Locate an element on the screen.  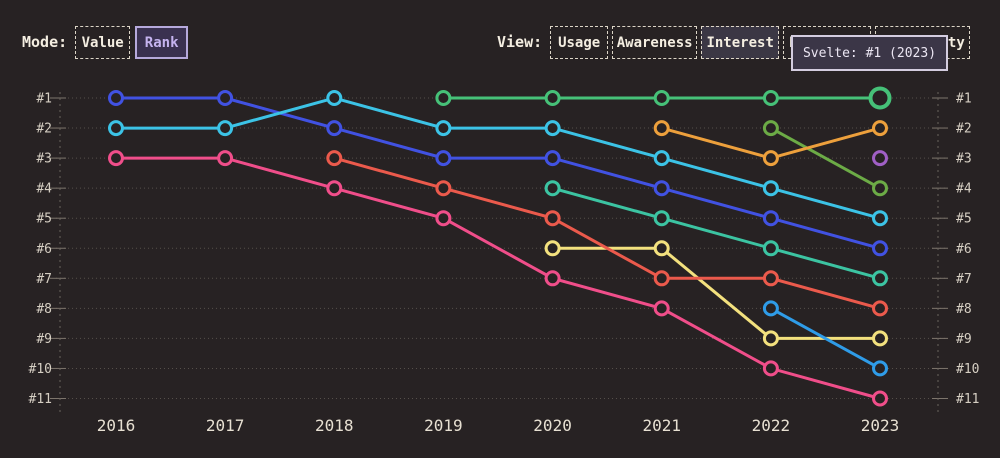
data-point-line-purple-2023 is located at coordinates (880, 158).